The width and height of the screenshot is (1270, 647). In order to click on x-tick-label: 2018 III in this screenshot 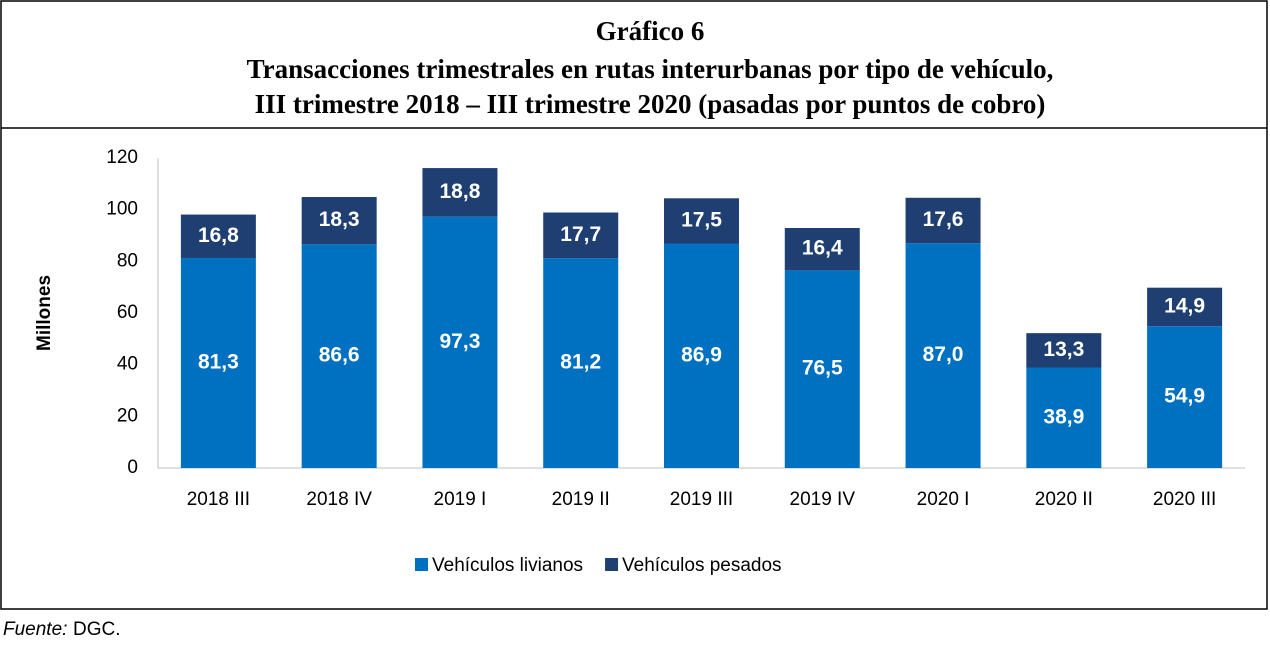, I will do `click(218, 499)`.